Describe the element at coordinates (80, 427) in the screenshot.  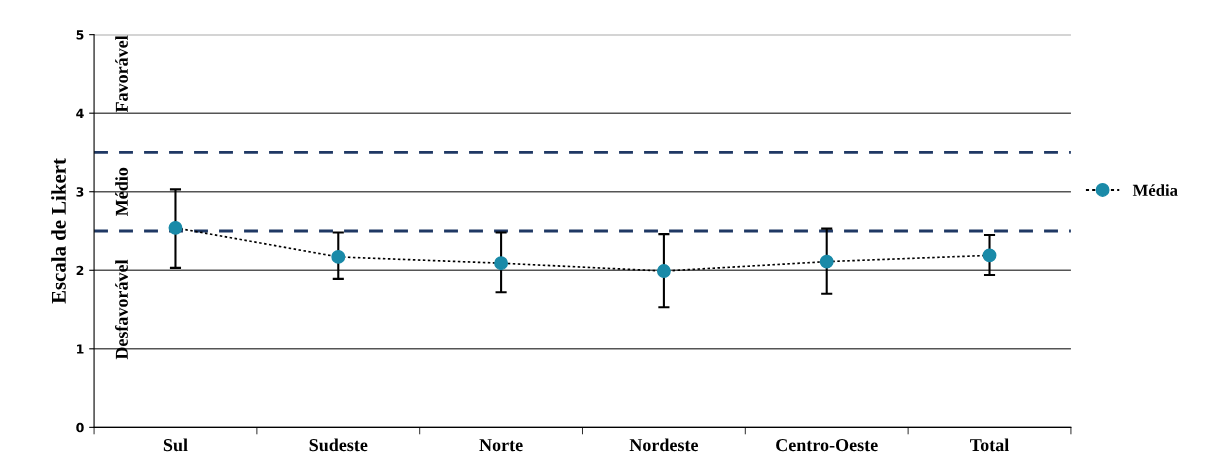
I see `y-tick-label: 0` at that location.